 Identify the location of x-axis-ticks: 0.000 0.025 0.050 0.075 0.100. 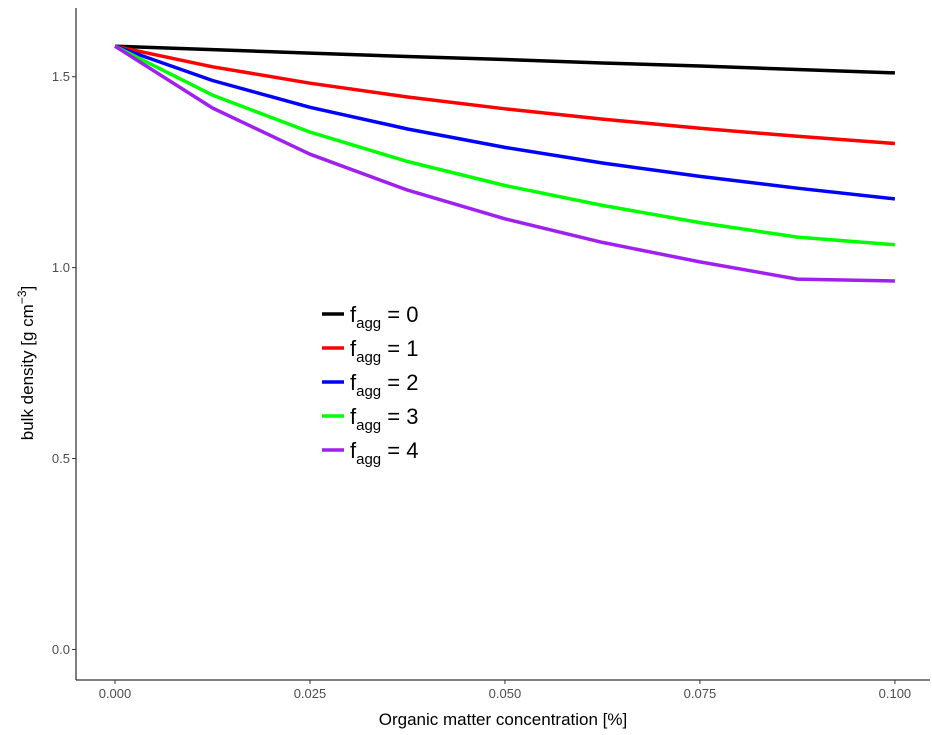
(505, 690).